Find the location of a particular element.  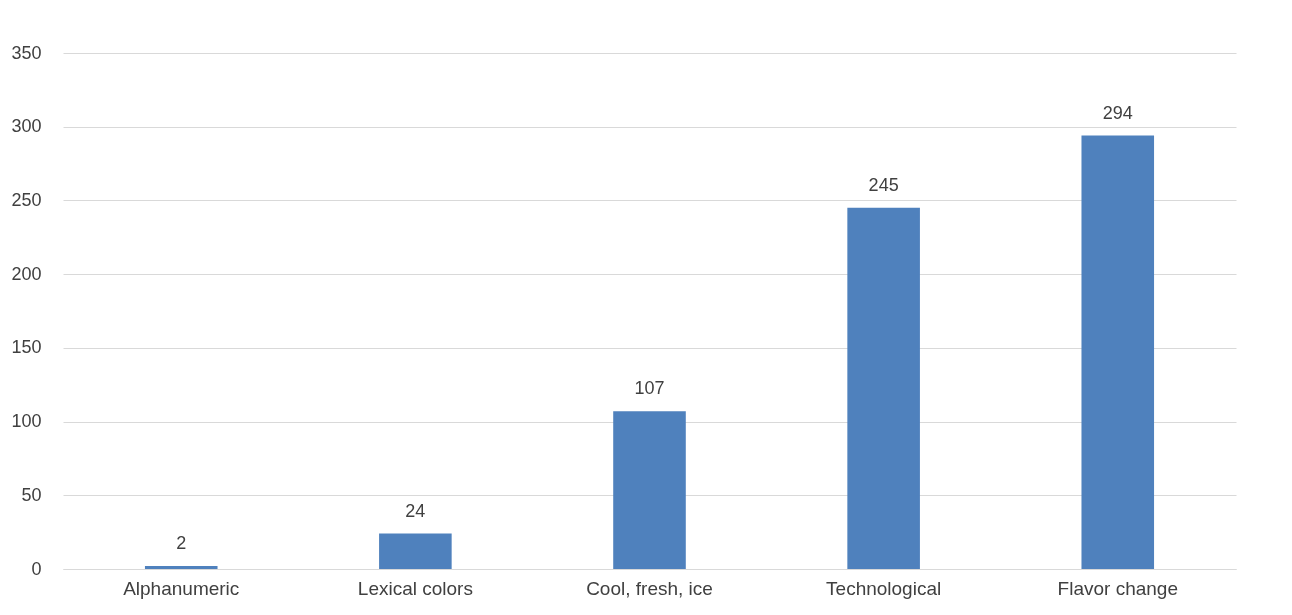

data-label: 107 is located at coordinates (649, 388).